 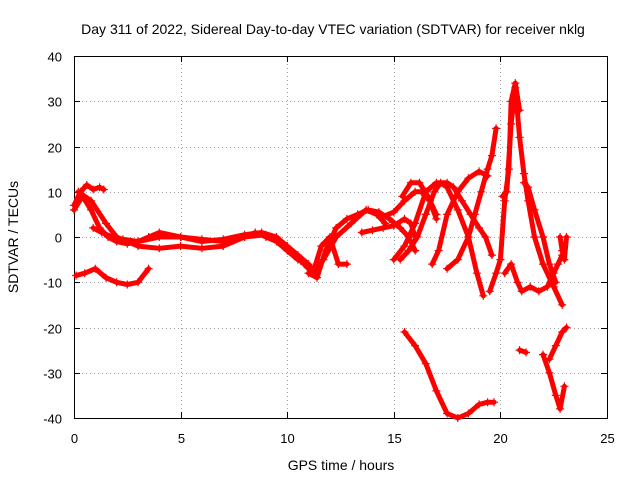 What do you see at coordinates (55, 57) in the screenshot?
I see `y-tick-label: 40` at bounding box center [55, 57].